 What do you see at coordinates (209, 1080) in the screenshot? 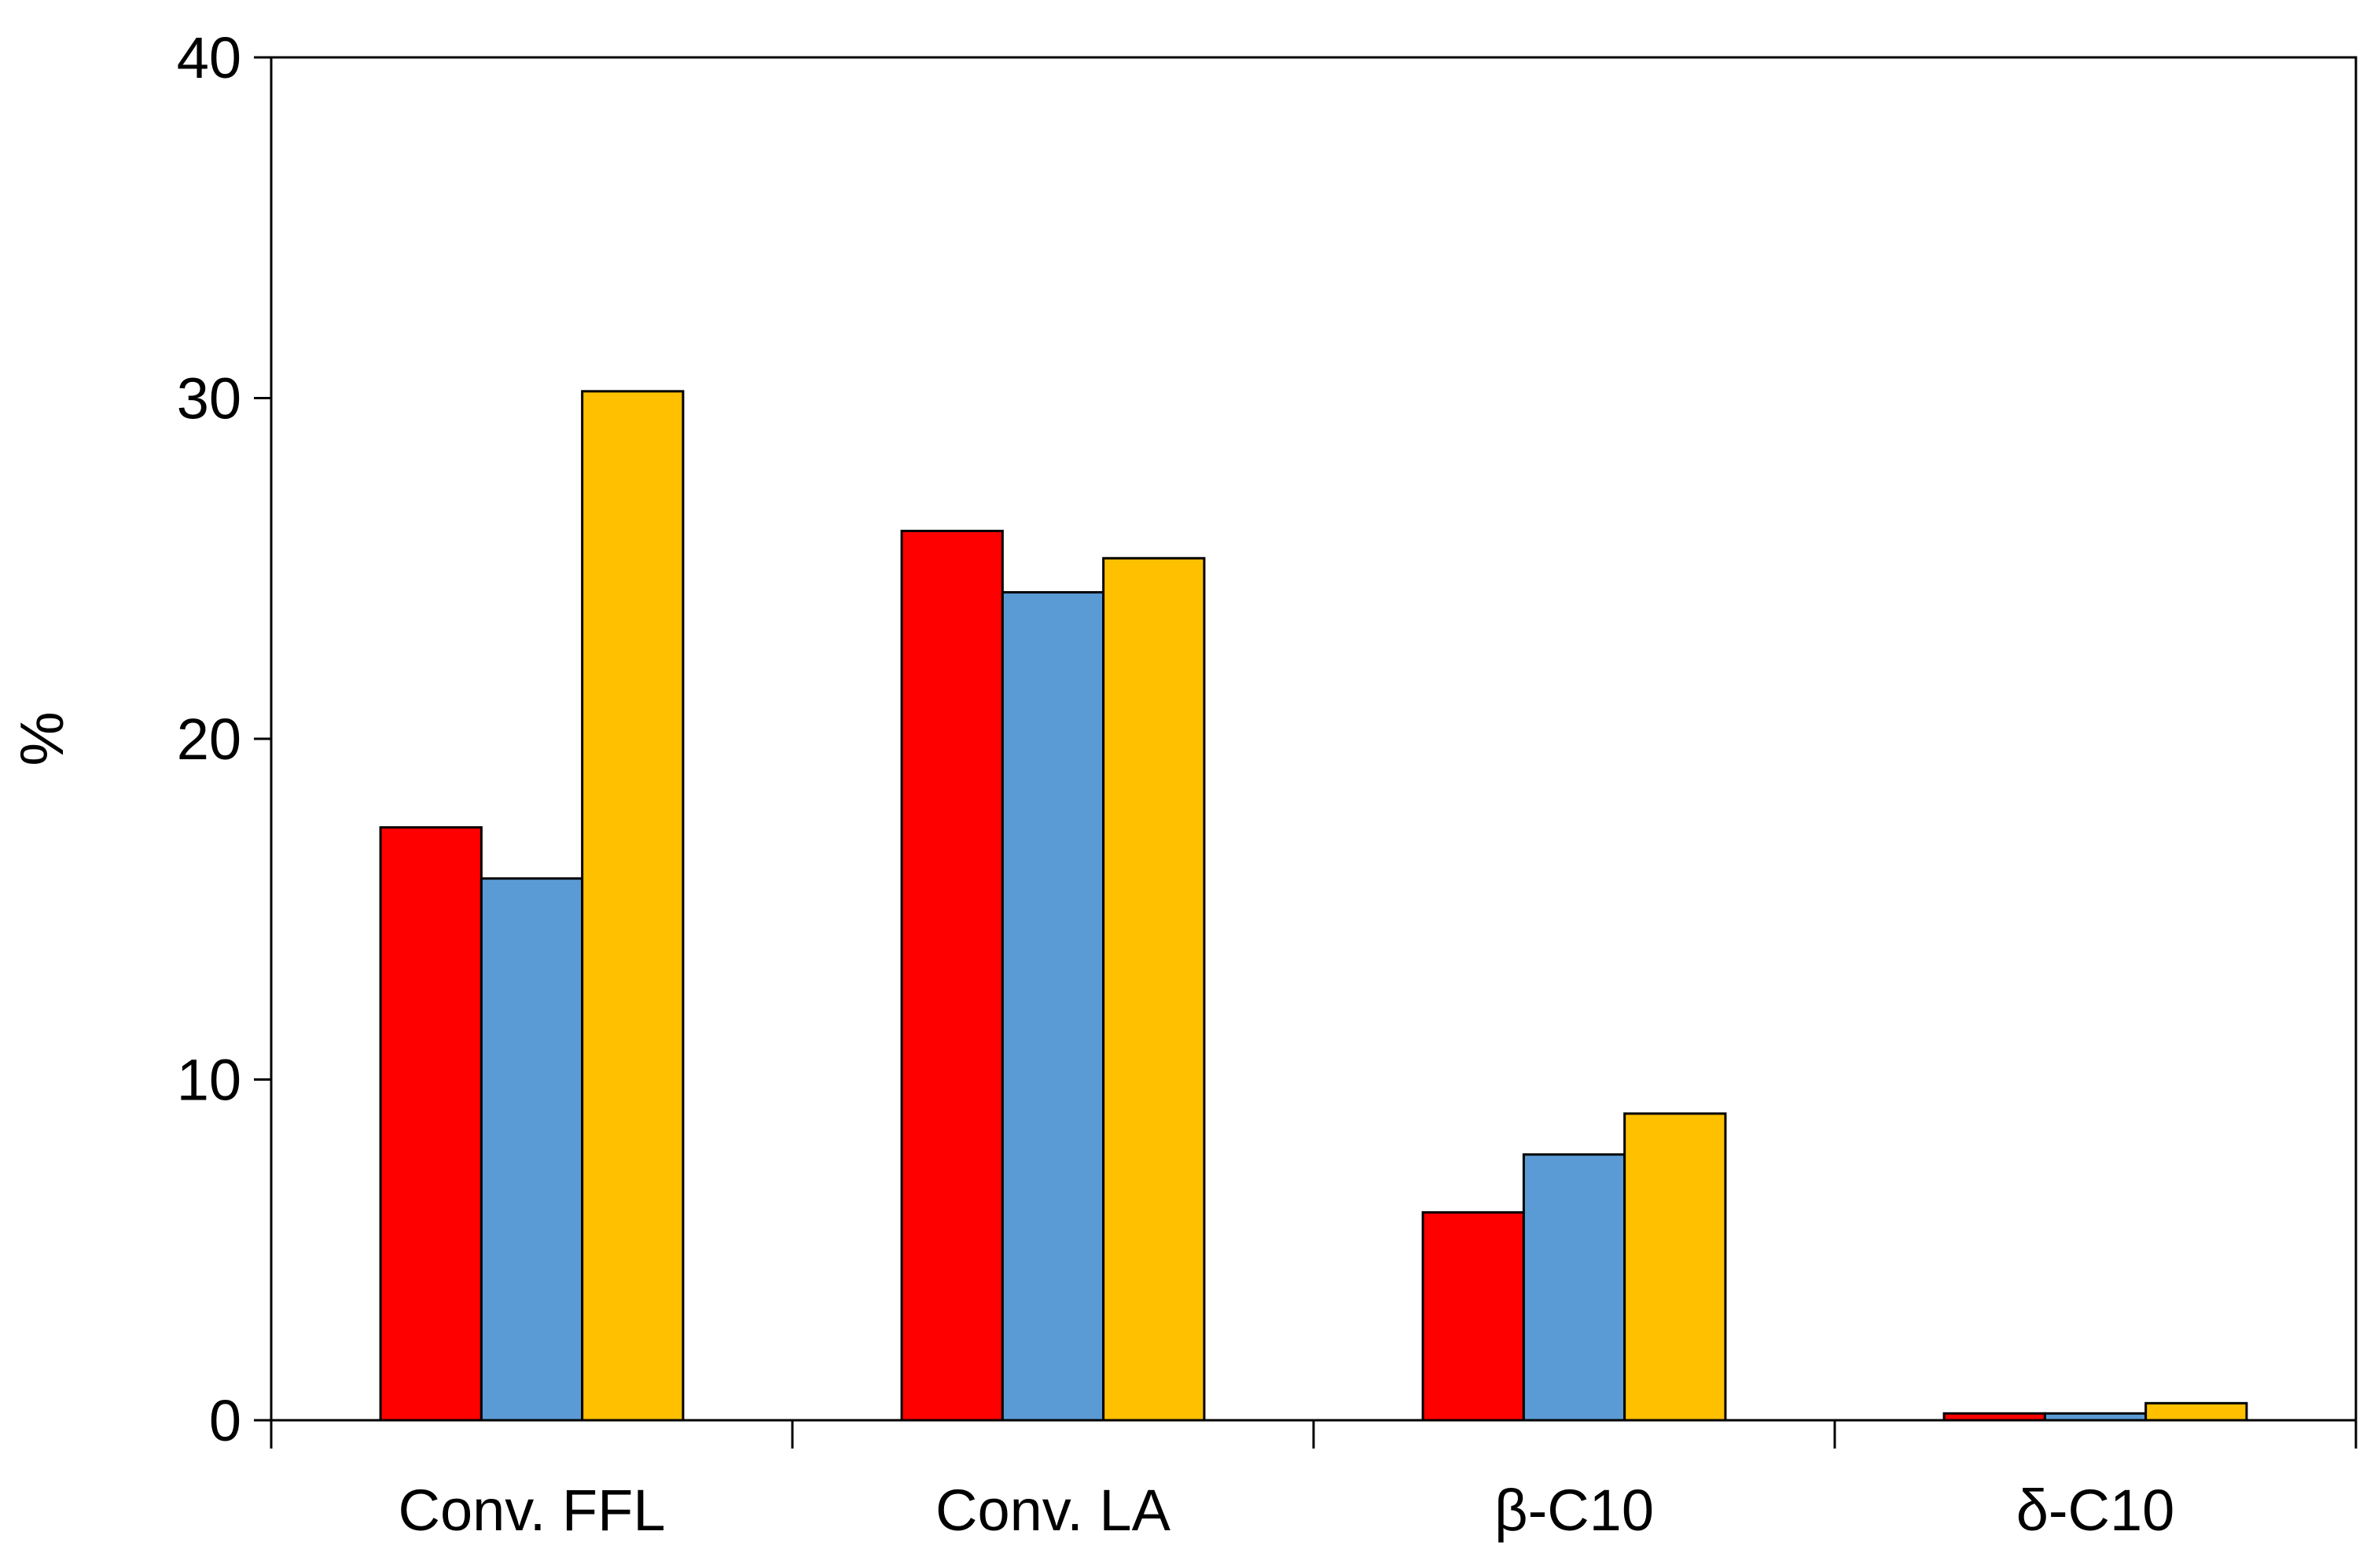
I see `y-tick-label: 10` at bounding box center [209, 1080].